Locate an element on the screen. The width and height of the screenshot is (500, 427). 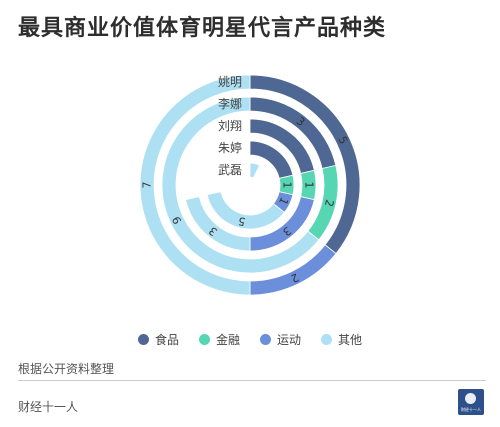
legend-item-sports: 运动 is located at coordinates (280, 339).